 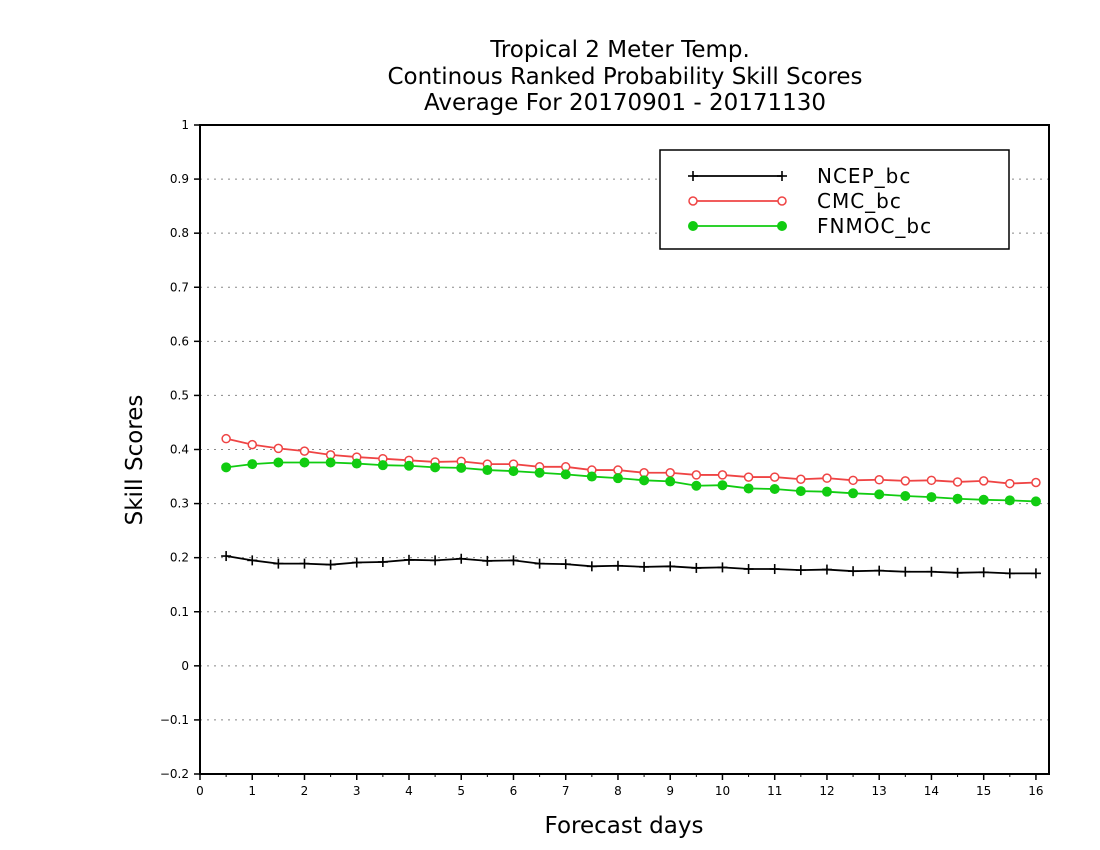 What do you see at coordinates (179, 287) in the screenshot?
I see `y-tick-label: 0.7` at bounding box center [179, 287].